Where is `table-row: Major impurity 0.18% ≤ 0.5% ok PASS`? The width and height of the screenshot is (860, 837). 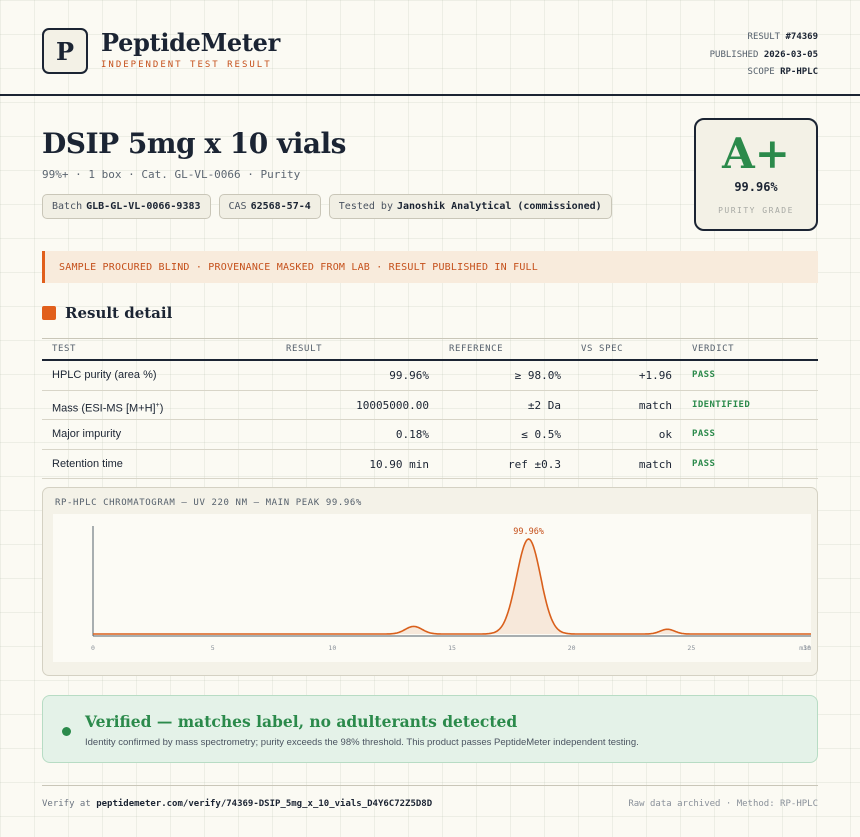
table-row: Major impurity 0.18% ≤ 0.5% ok PASS is located at coordinates (430, 435).